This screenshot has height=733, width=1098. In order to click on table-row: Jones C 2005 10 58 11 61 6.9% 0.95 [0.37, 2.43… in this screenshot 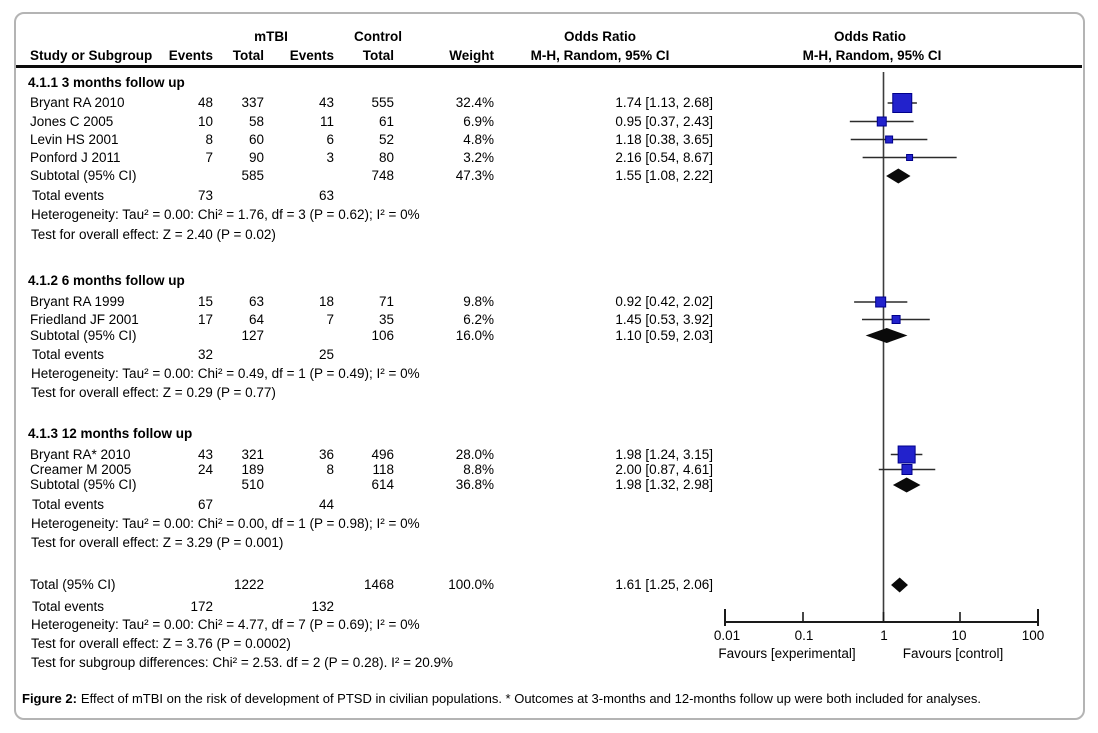, I will do `click(549, 122)`.